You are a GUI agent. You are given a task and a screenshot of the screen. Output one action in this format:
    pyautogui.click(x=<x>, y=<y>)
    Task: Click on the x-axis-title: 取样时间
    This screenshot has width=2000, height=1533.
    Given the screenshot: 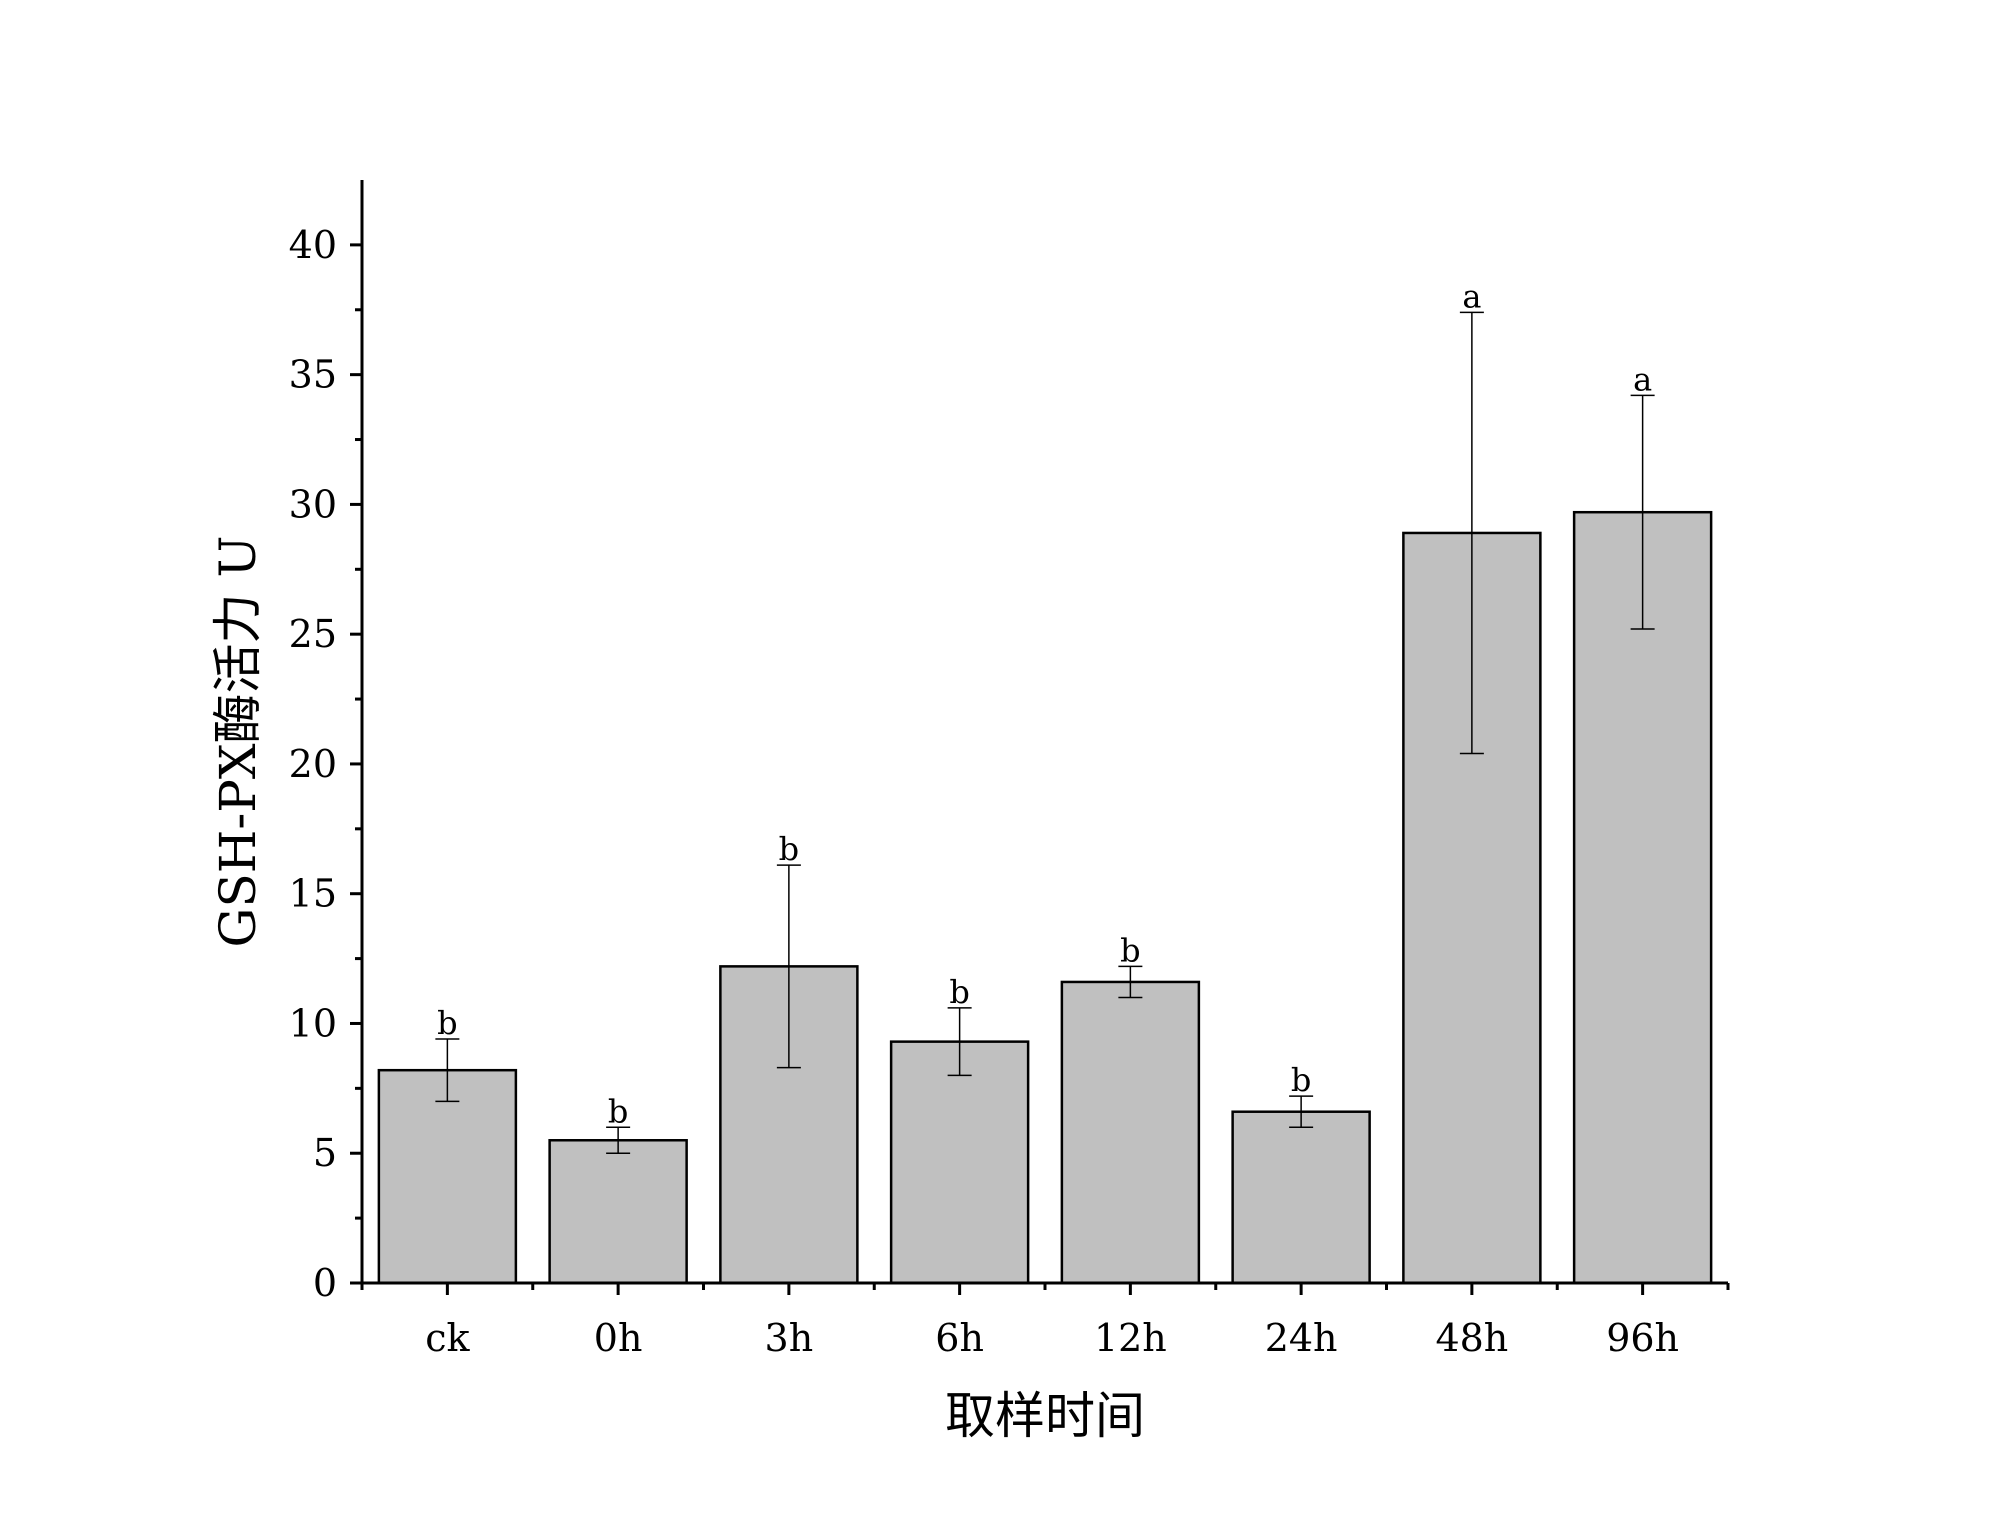 What is the action you would take?
    pyautogui.click(x=1045, y=1416)
    